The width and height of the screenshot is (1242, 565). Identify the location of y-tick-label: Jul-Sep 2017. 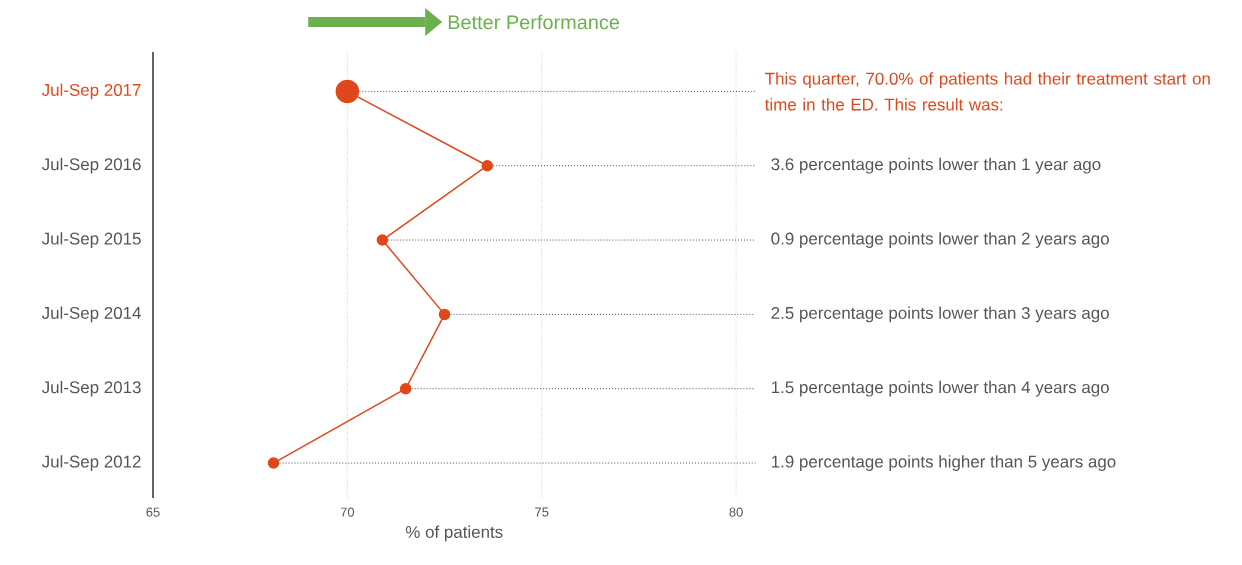
(91, 91).